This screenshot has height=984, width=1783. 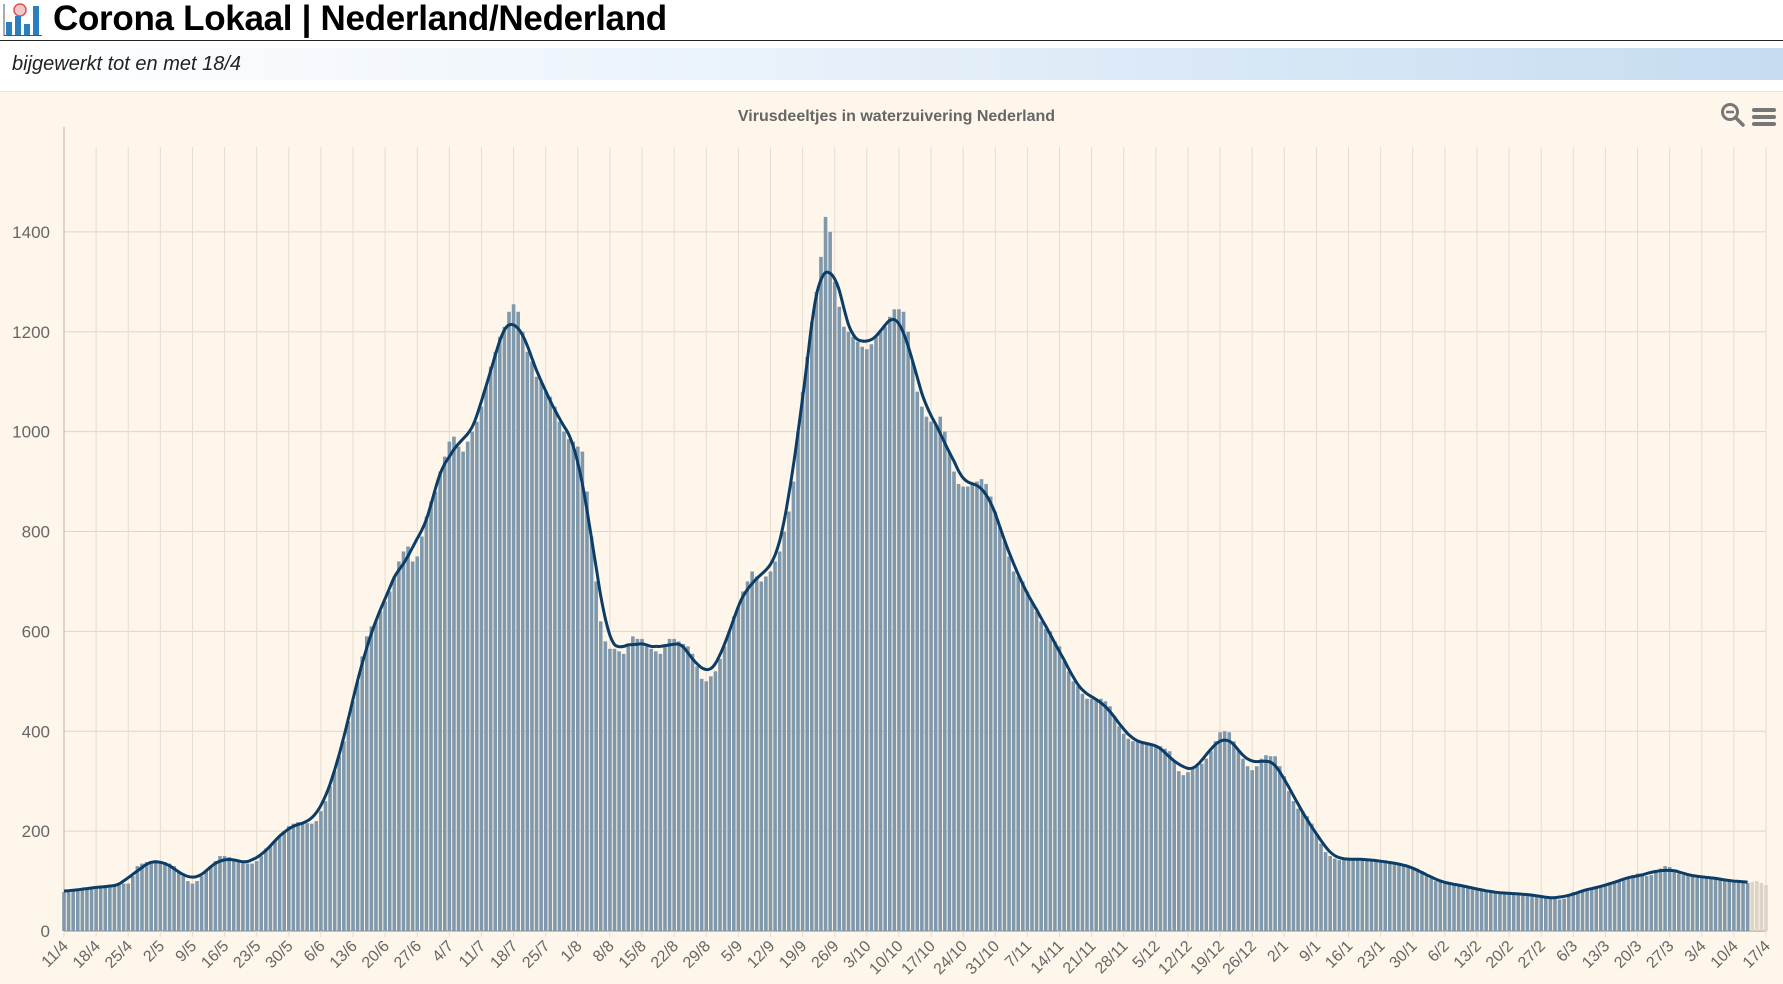 I want to click on y-tick-label: 200, so click(x=36, y=831).